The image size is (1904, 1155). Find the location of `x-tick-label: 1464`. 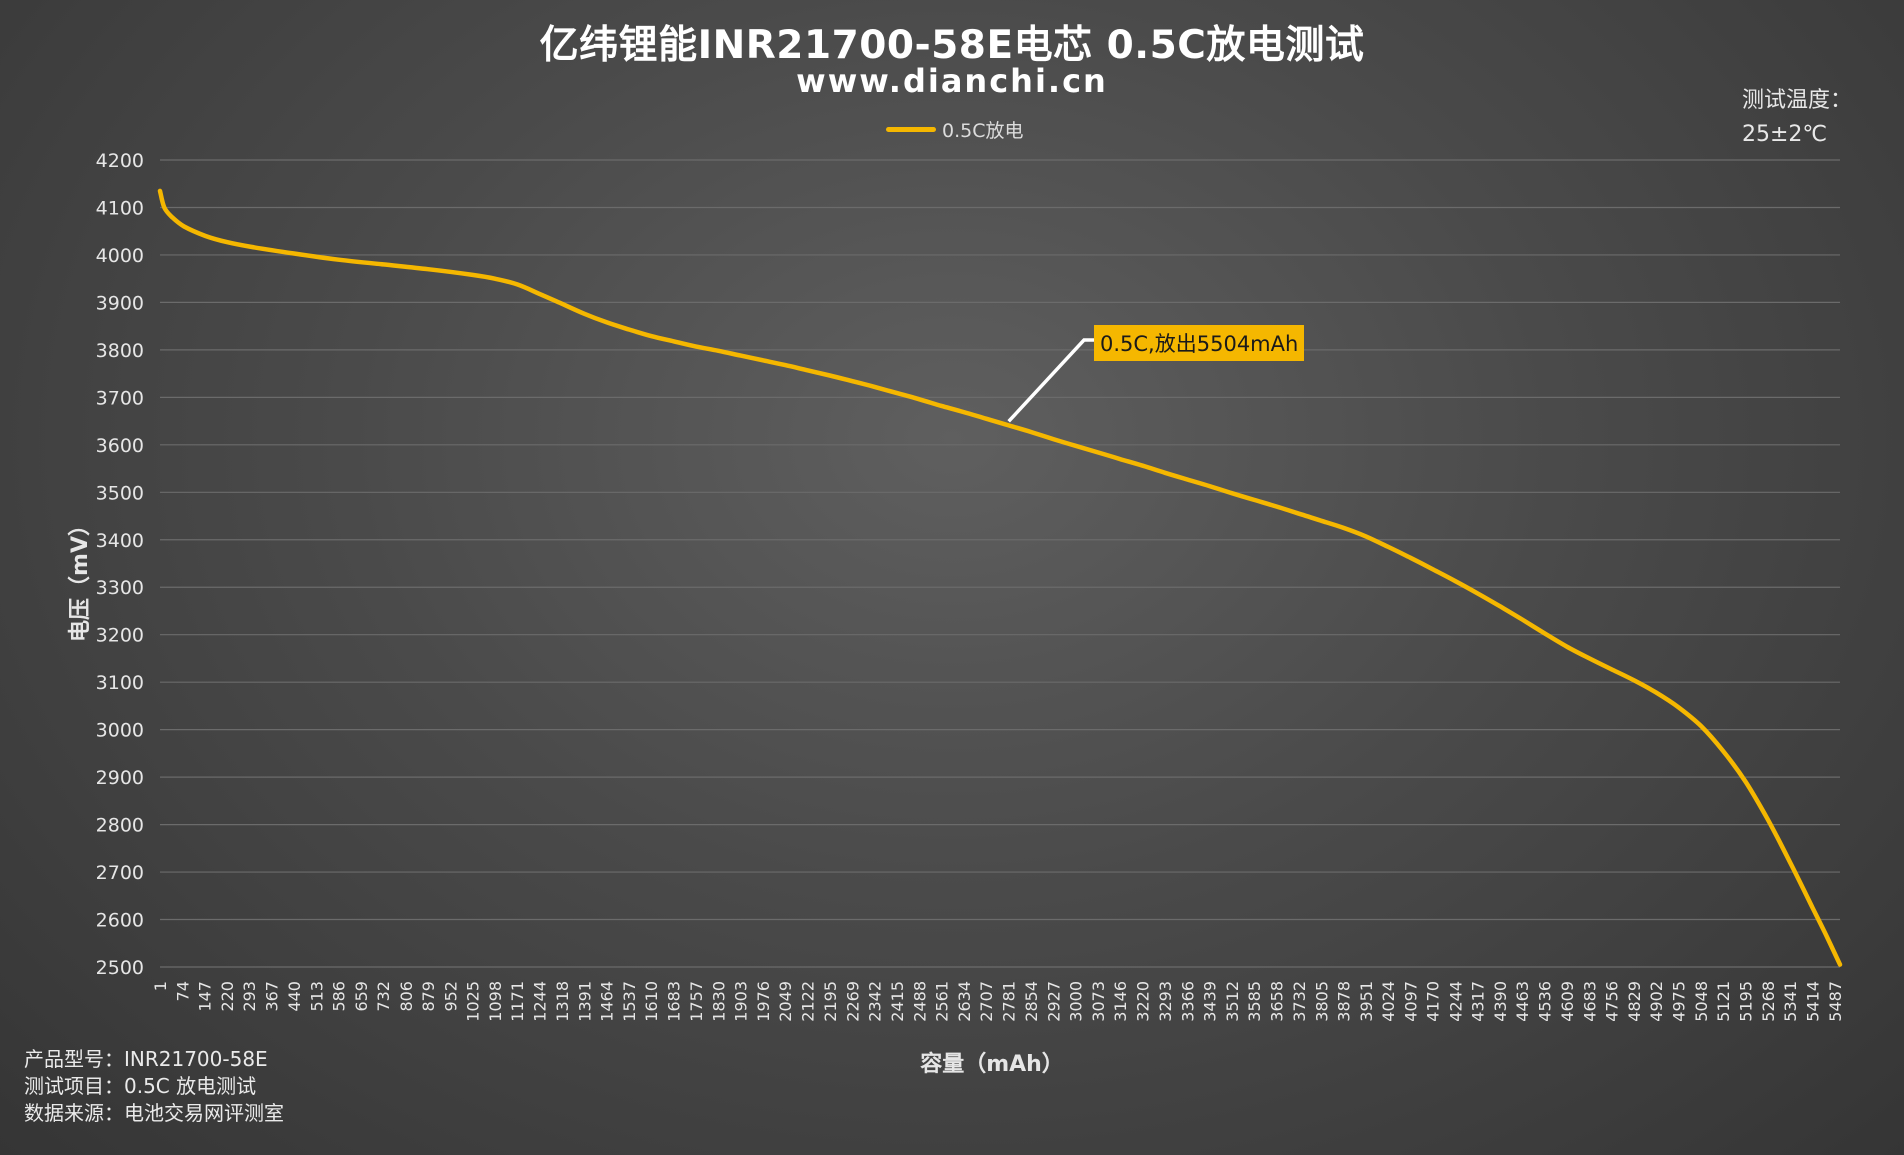

x-tick-label: 1464 is located at coordinates (607, 1001).